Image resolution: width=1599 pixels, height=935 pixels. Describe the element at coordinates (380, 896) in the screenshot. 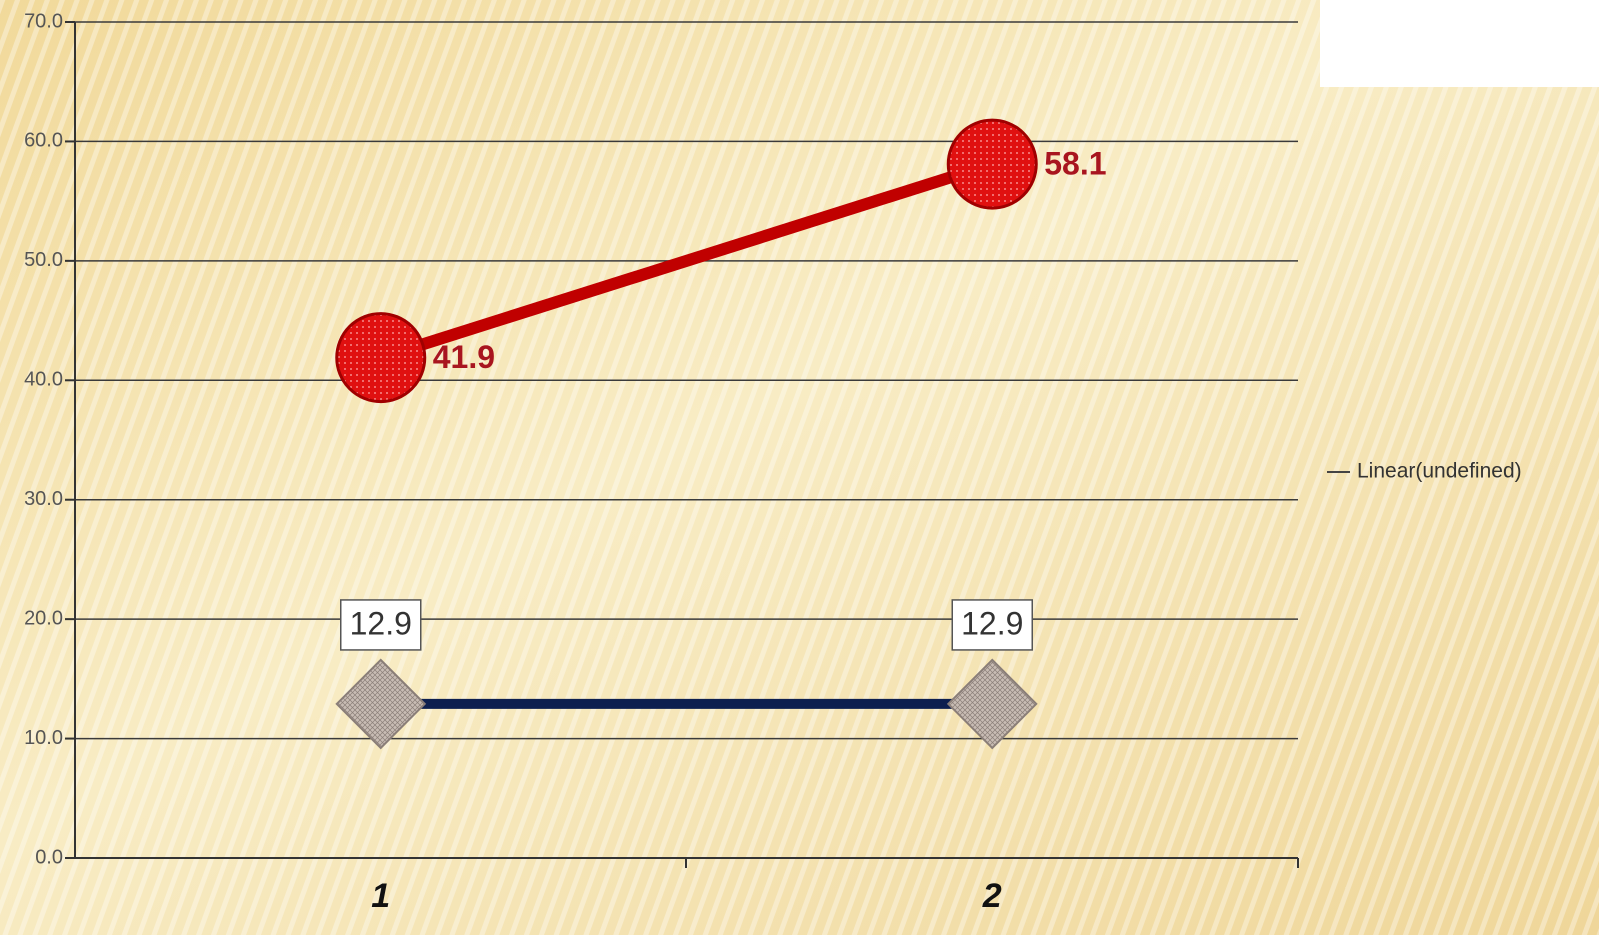

I see `x-tick-label: 1` at that location.